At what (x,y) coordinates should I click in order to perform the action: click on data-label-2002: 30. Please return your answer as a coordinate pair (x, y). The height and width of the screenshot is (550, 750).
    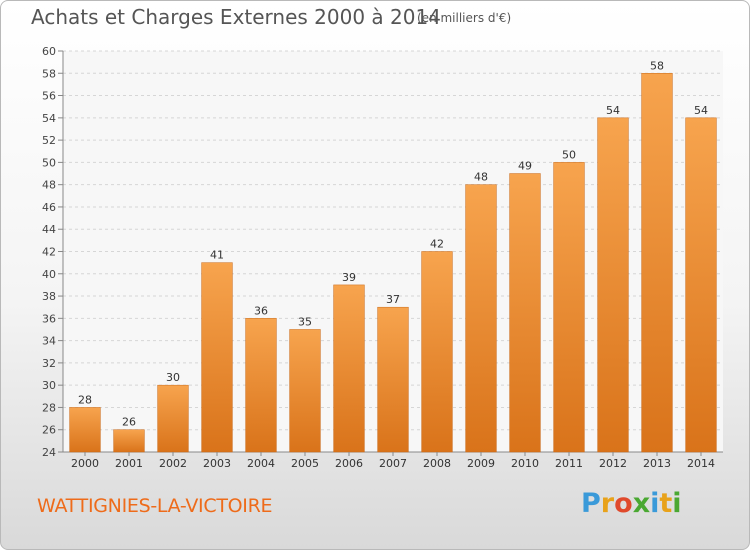
    Looking at the image, I should click on (173, 377).